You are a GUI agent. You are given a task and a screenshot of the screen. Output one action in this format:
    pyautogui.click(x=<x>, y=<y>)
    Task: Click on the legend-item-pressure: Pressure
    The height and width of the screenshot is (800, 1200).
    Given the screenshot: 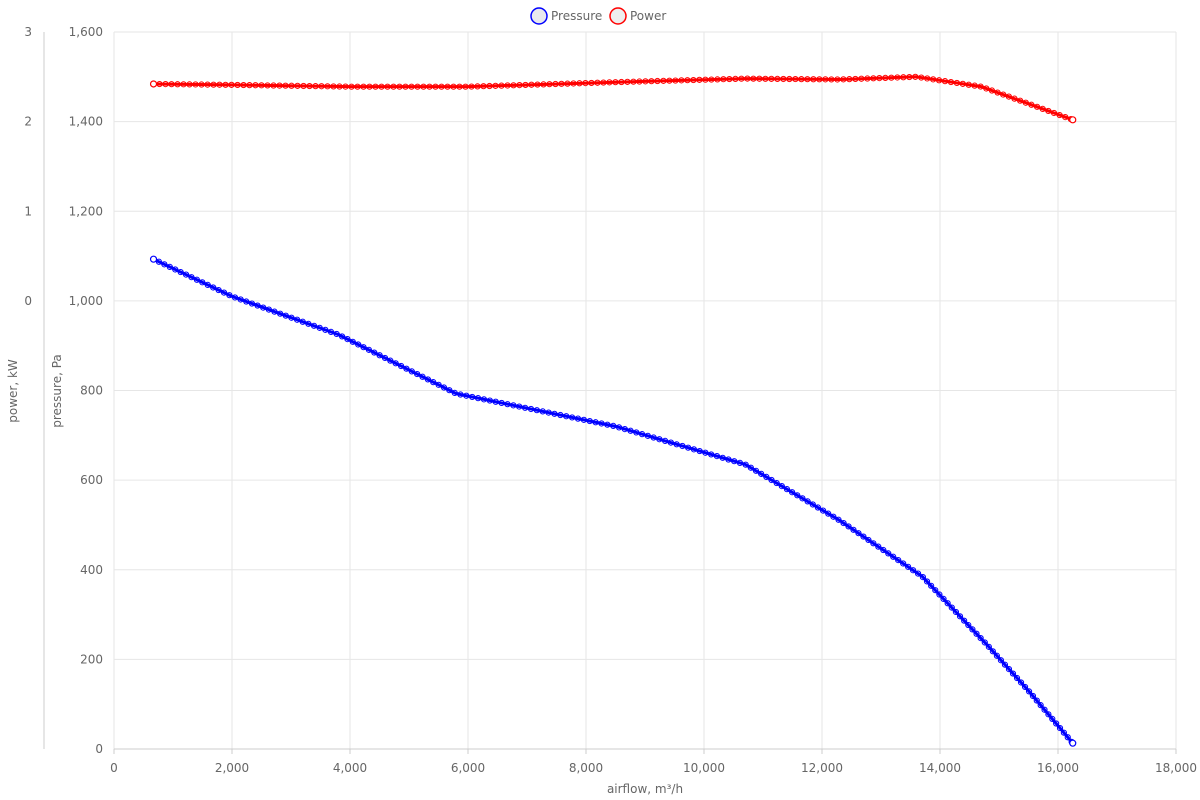 What is the action you would take?
    pyautogui.click(x=566, y=16)
    